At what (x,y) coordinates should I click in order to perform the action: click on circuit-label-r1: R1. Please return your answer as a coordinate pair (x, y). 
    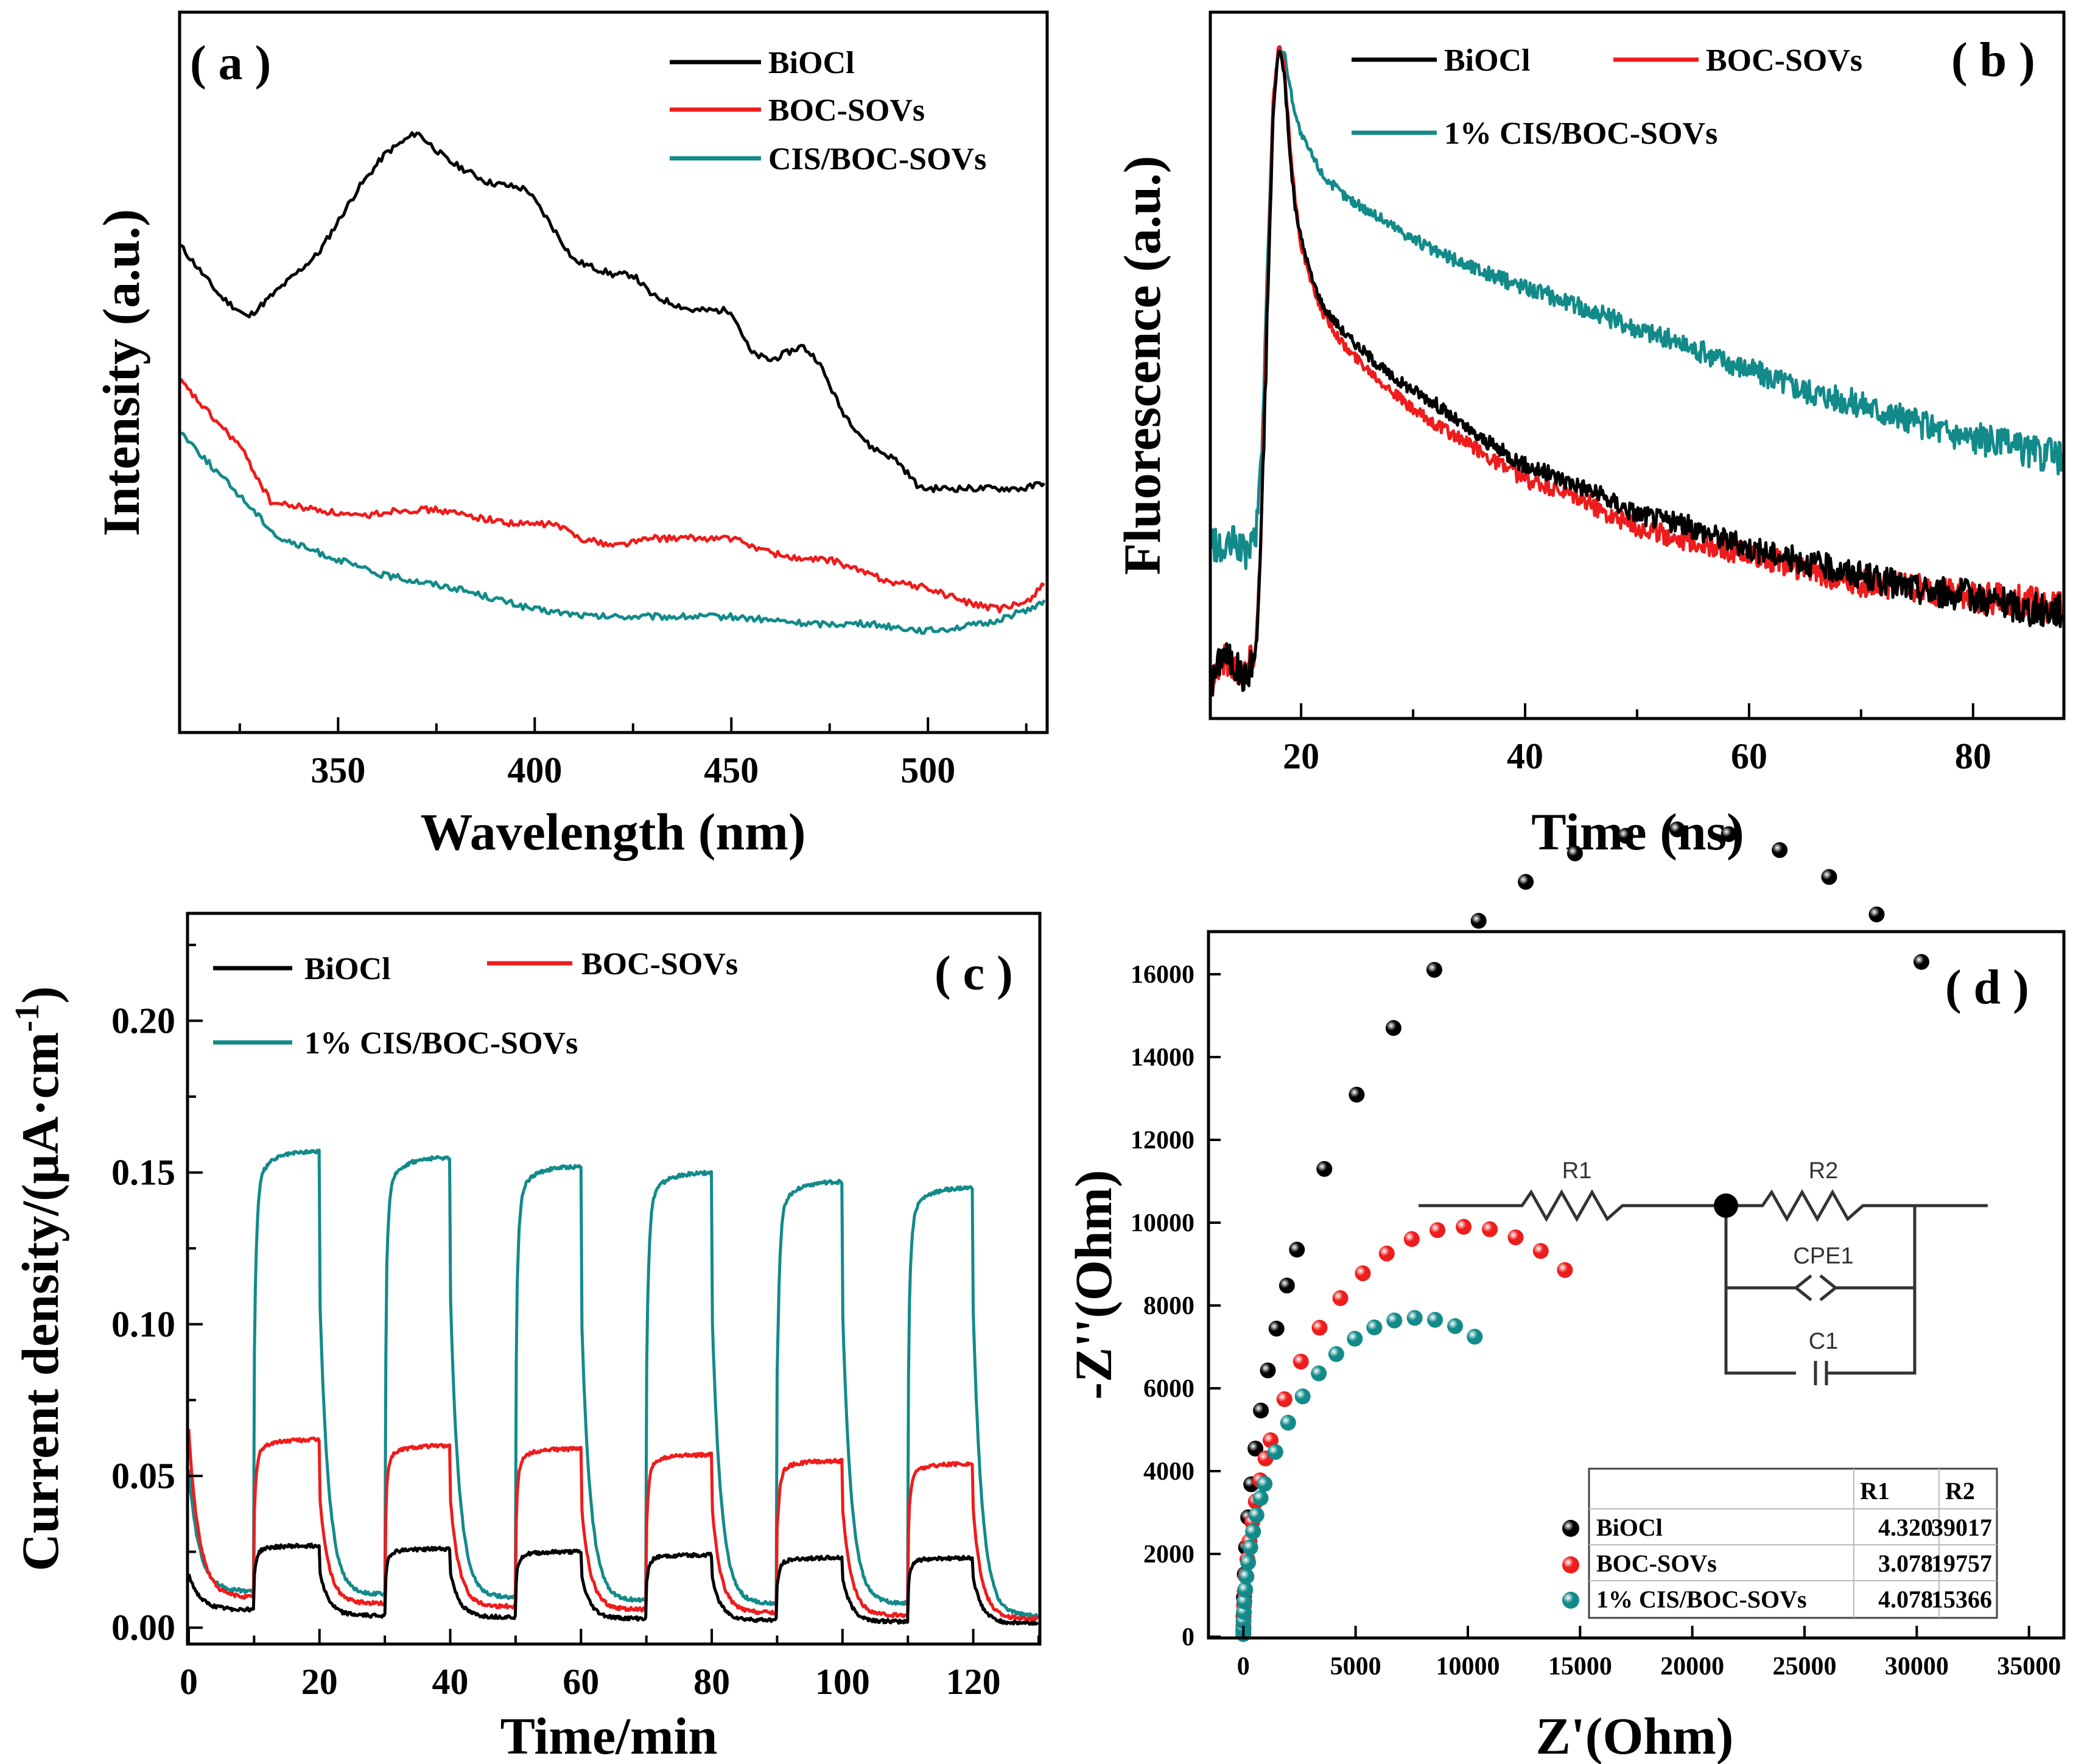
    Looking at the image, I should click on (1577, 1171).